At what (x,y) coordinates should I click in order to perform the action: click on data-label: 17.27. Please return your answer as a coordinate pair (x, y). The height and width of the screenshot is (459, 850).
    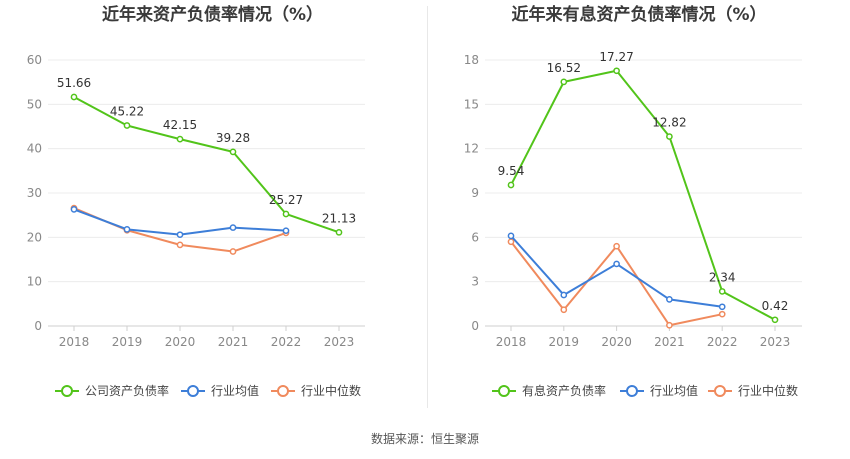
    Looking at the image, I should click on (616, 57).